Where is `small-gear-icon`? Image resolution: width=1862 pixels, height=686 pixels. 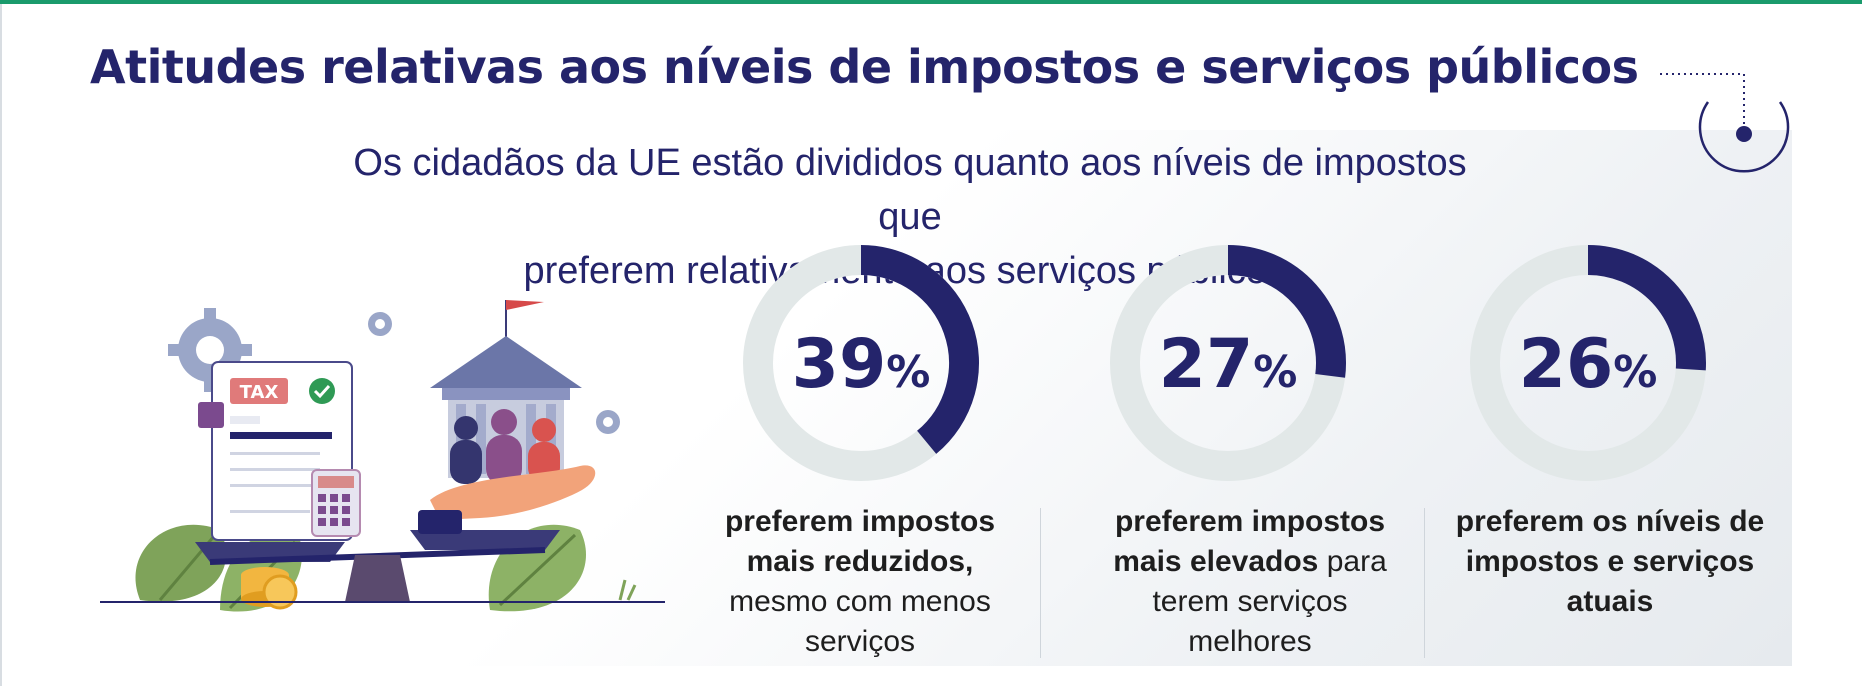
small-gear-icon is located at coordinates (494, 373).